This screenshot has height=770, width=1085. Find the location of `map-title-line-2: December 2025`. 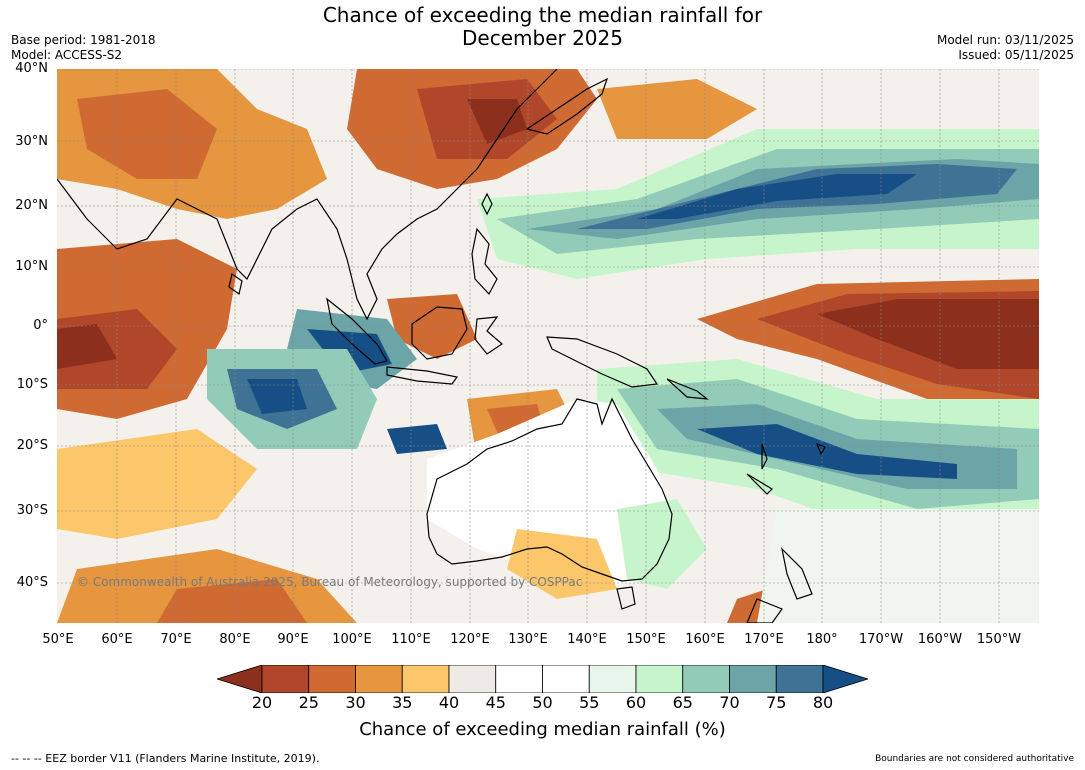

map-title-line-2: December 2025 is located at coordinates (542, 38).